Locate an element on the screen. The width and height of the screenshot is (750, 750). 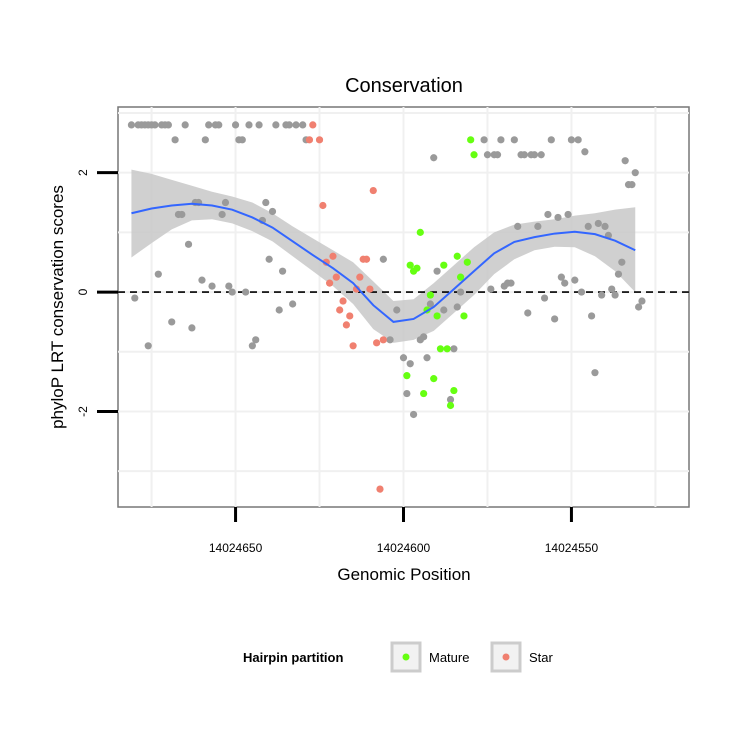
legend-label-star: Star is located at coordinates (541, 657).